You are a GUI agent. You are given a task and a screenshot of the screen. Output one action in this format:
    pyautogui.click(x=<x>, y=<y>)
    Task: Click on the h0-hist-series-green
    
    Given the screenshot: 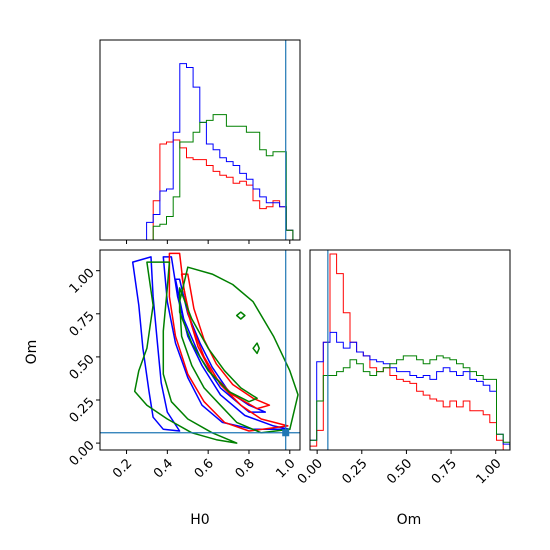 What is the action you would take?
    pyautogui.click(x=200, y=177)
    